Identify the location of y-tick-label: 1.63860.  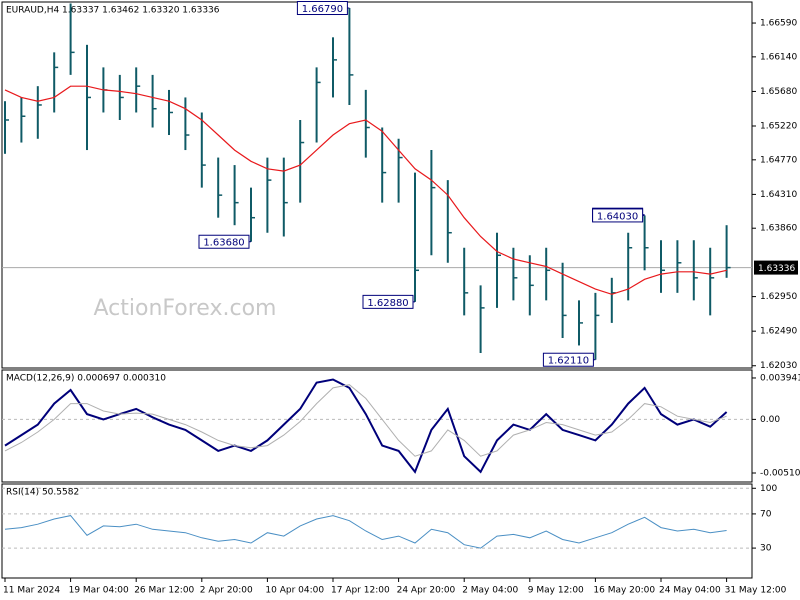
(778, 229).